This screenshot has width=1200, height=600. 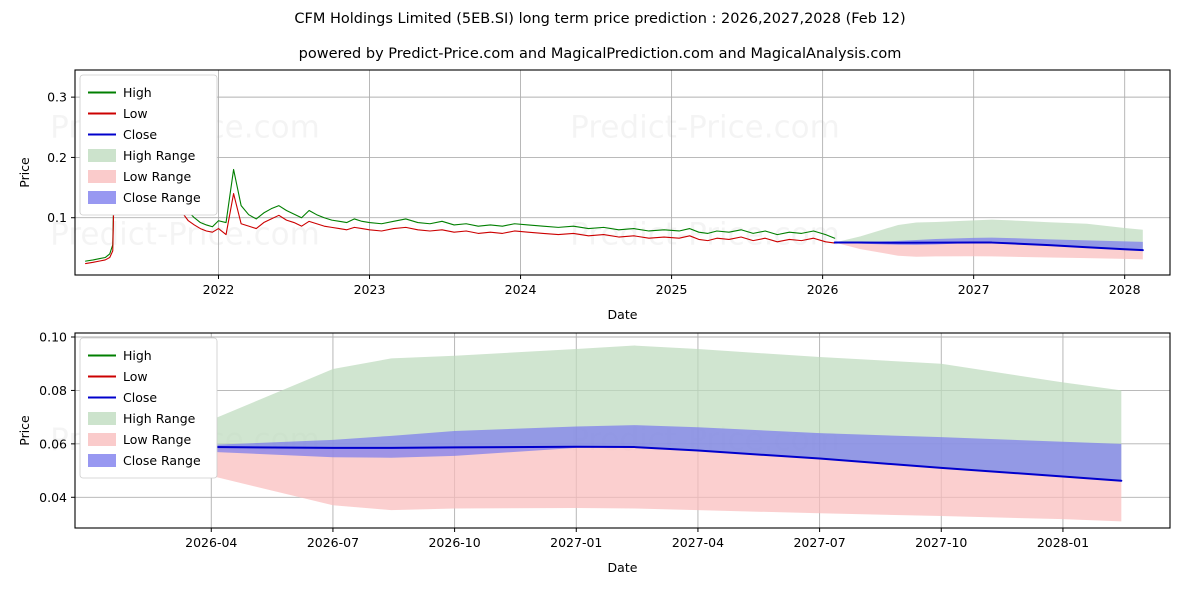 I want to click on x-tick-label: 2027, so click(x=974, y=289).